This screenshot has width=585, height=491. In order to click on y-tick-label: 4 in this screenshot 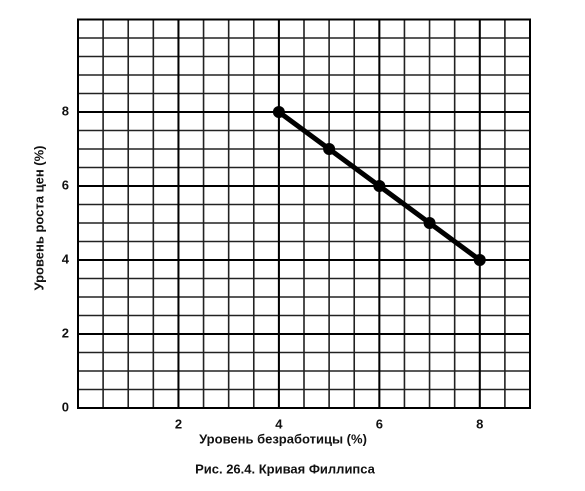, I will do `click(66, 258)`.